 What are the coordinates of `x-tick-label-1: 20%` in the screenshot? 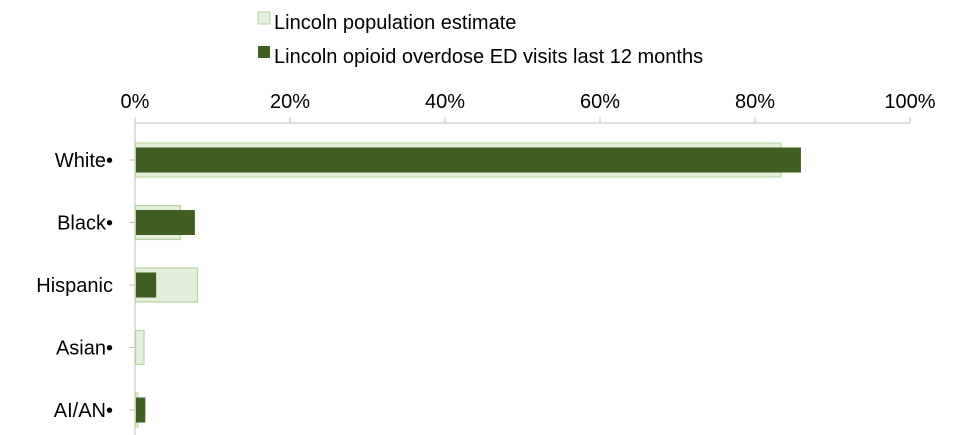 It's located at (290, 102).